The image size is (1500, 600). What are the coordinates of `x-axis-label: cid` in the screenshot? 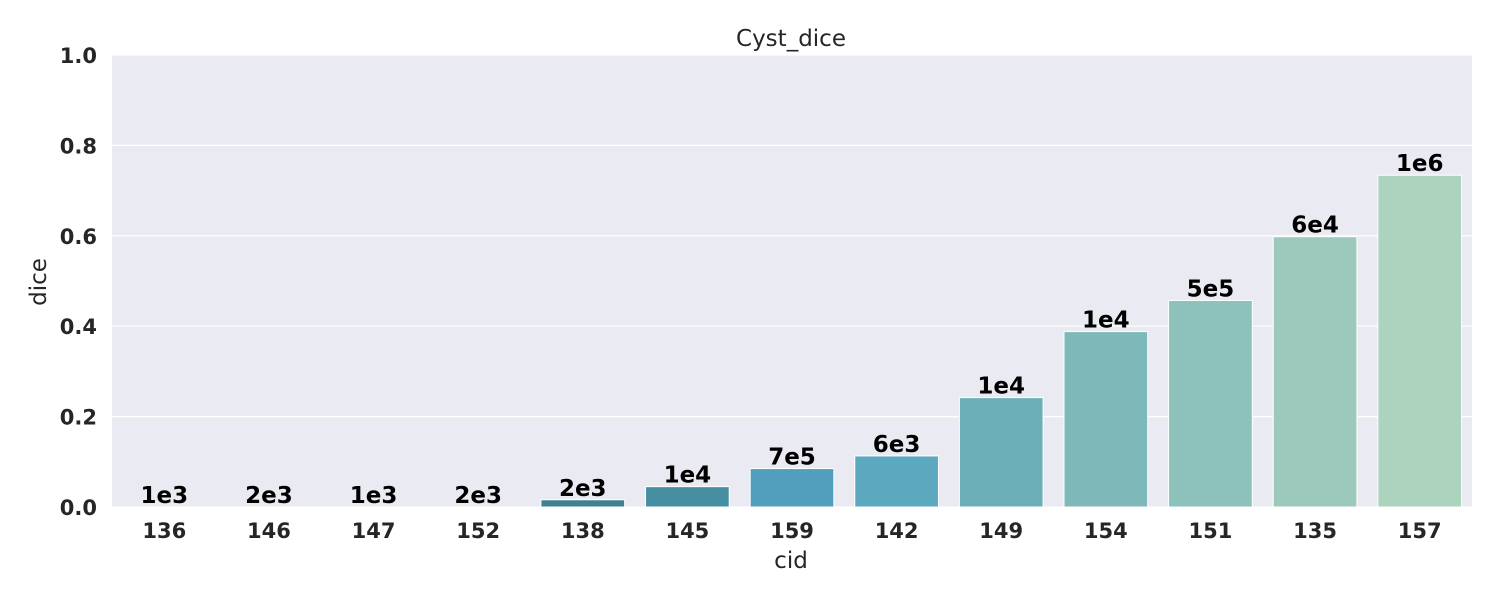 It's located at (791, 561).